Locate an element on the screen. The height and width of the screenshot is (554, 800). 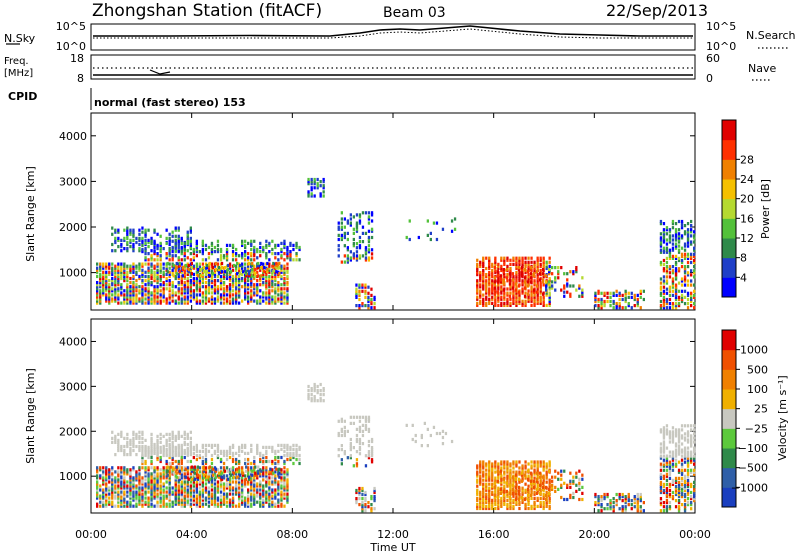
y-tick-label: 2000 is located at coordinates (73, 227).